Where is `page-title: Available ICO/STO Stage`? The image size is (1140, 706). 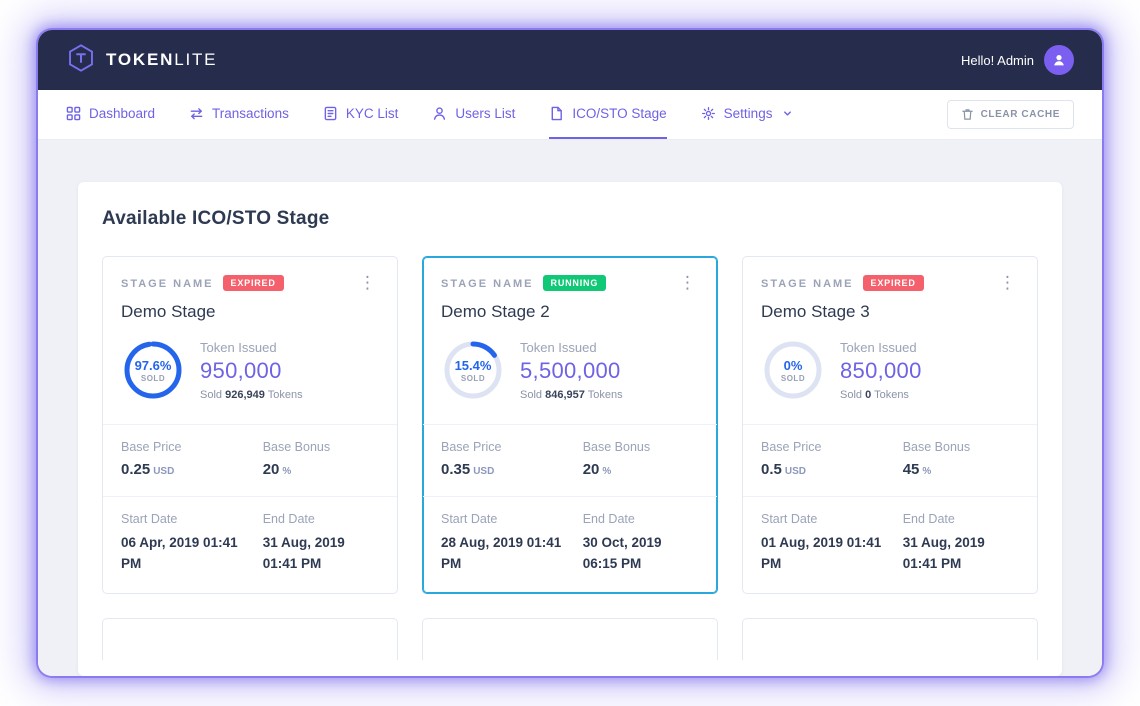 page-title: Available ICO/STO Stage is located at coordinates (216, 218).